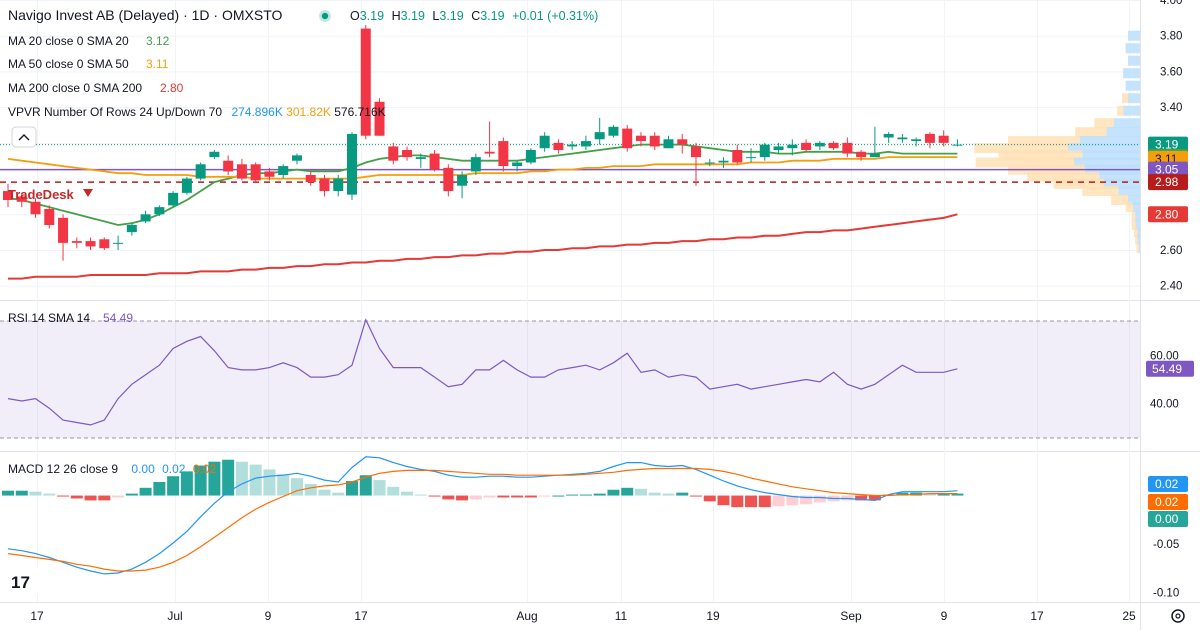 The image size is (1200, 630). What do you see at coordinates (20, 582) in the screenshot?
I see `svg-text: 17` at bounding box center [20, 582].